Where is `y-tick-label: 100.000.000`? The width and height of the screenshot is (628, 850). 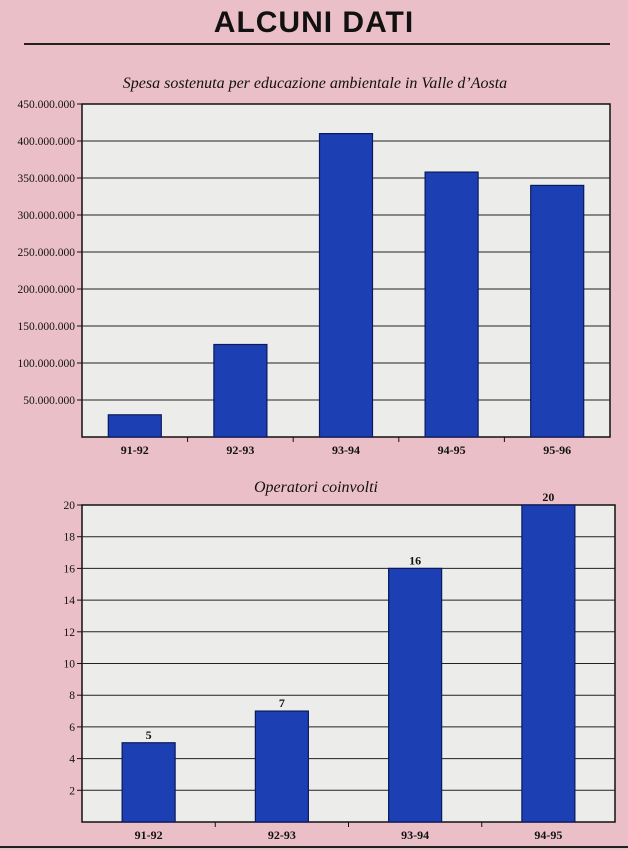
y-tick-label: 100.000.000 is located at coordinates (47, 364).